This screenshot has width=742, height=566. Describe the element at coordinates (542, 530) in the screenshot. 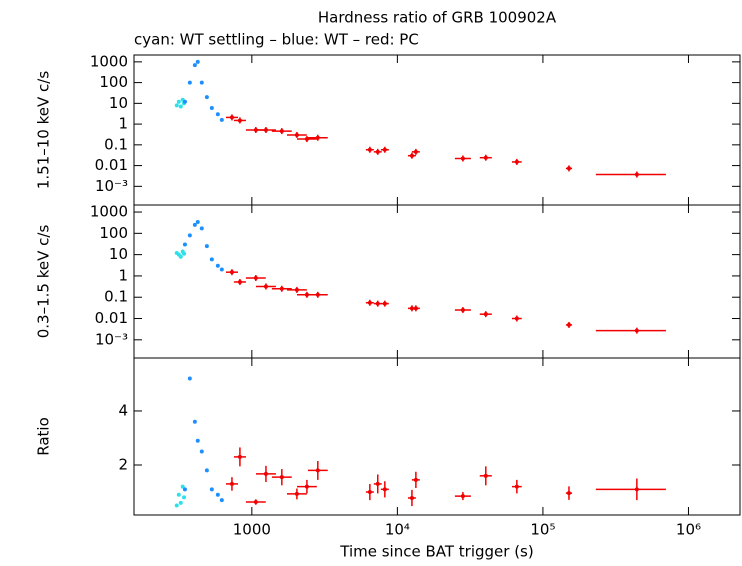

I see `x-tick-label: 10⁵` at that location.